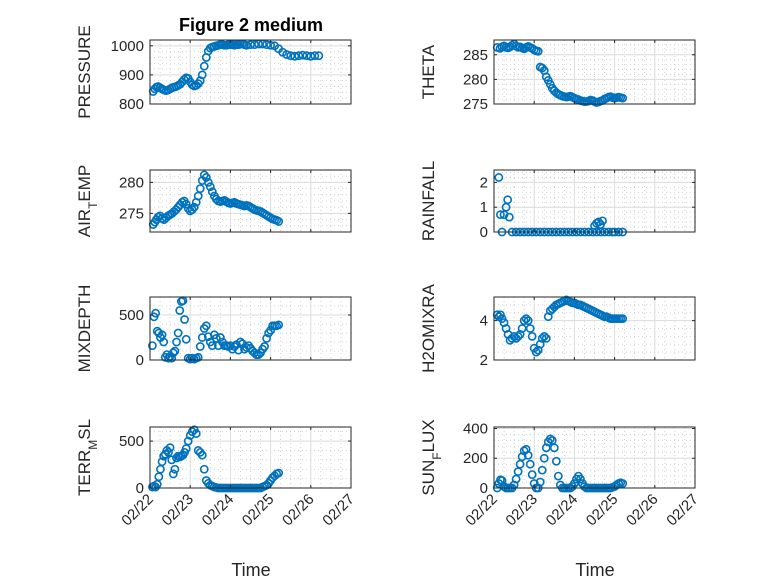 The height and width of the screenshot is (583, 778). What do you see at coordinates (250, 570) in the screenshot?
I see `x-axis-label-left: Time` at bounding box center [250, 570].